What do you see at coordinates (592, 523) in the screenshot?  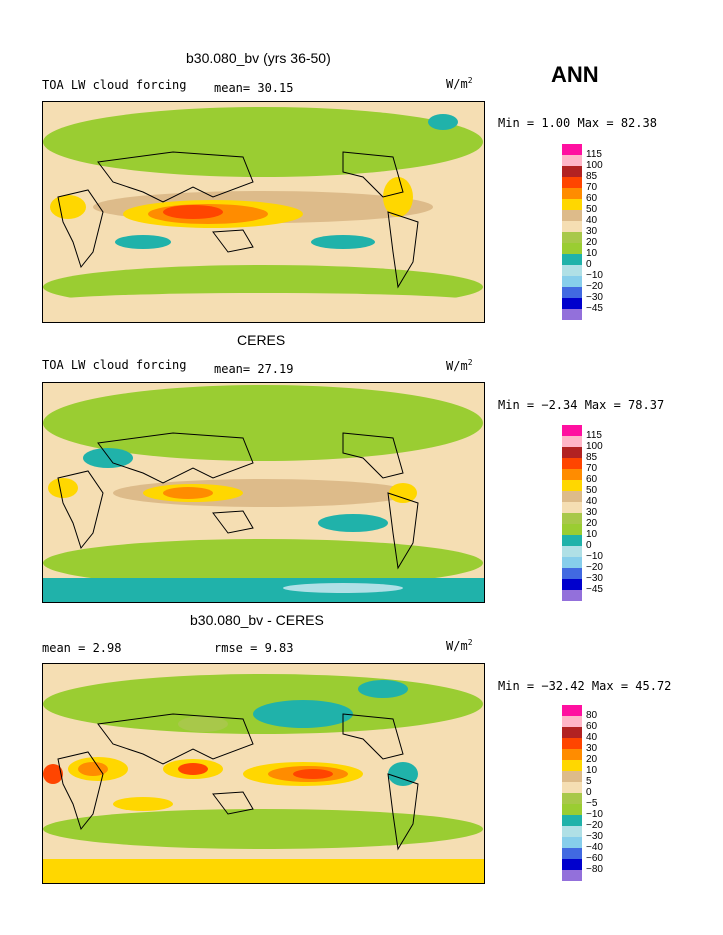 I see `panel-2-legend-label: 20` at bounding box center [592, 523].